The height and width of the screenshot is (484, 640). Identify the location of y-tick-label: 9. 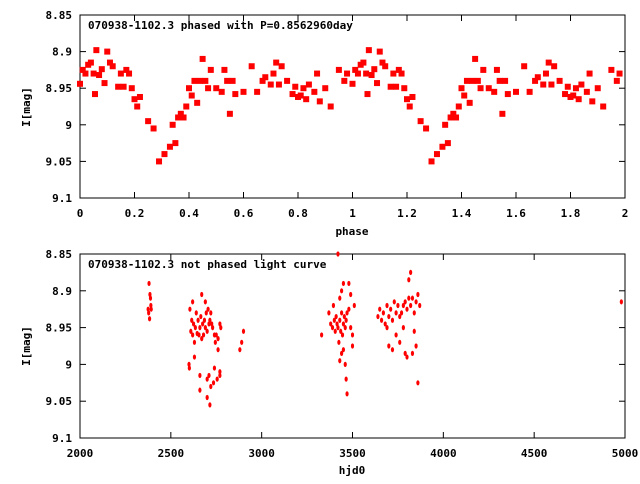
(68, 125).